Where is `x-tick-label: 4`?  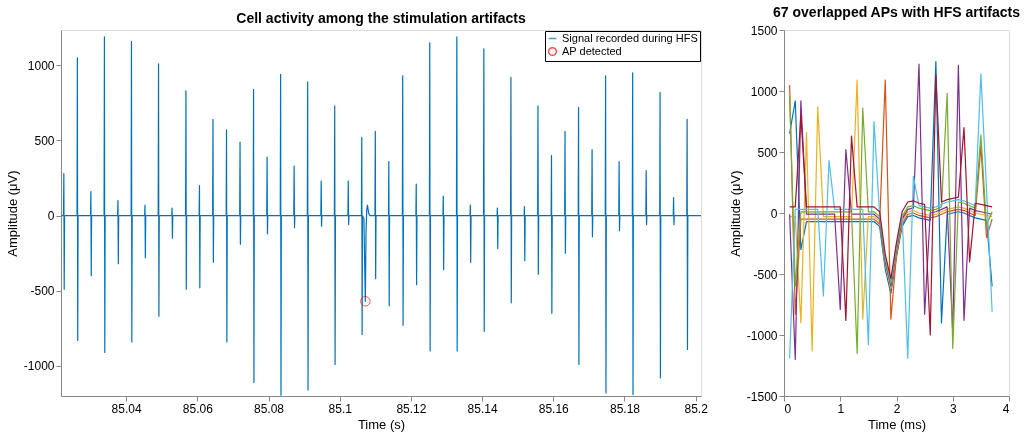
x-tick-label: 4 is located at coordinates (1006, 408).